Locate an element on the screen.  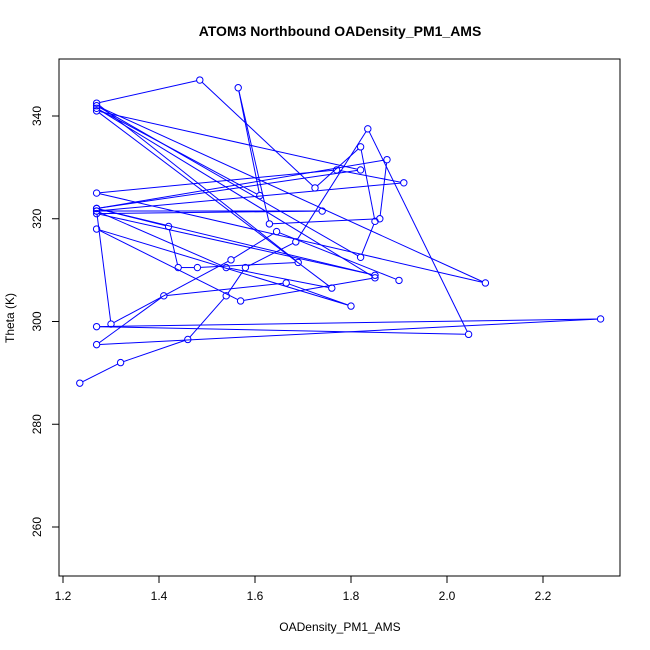
y-tick-label: 300 is located at coordinates (37, 321).